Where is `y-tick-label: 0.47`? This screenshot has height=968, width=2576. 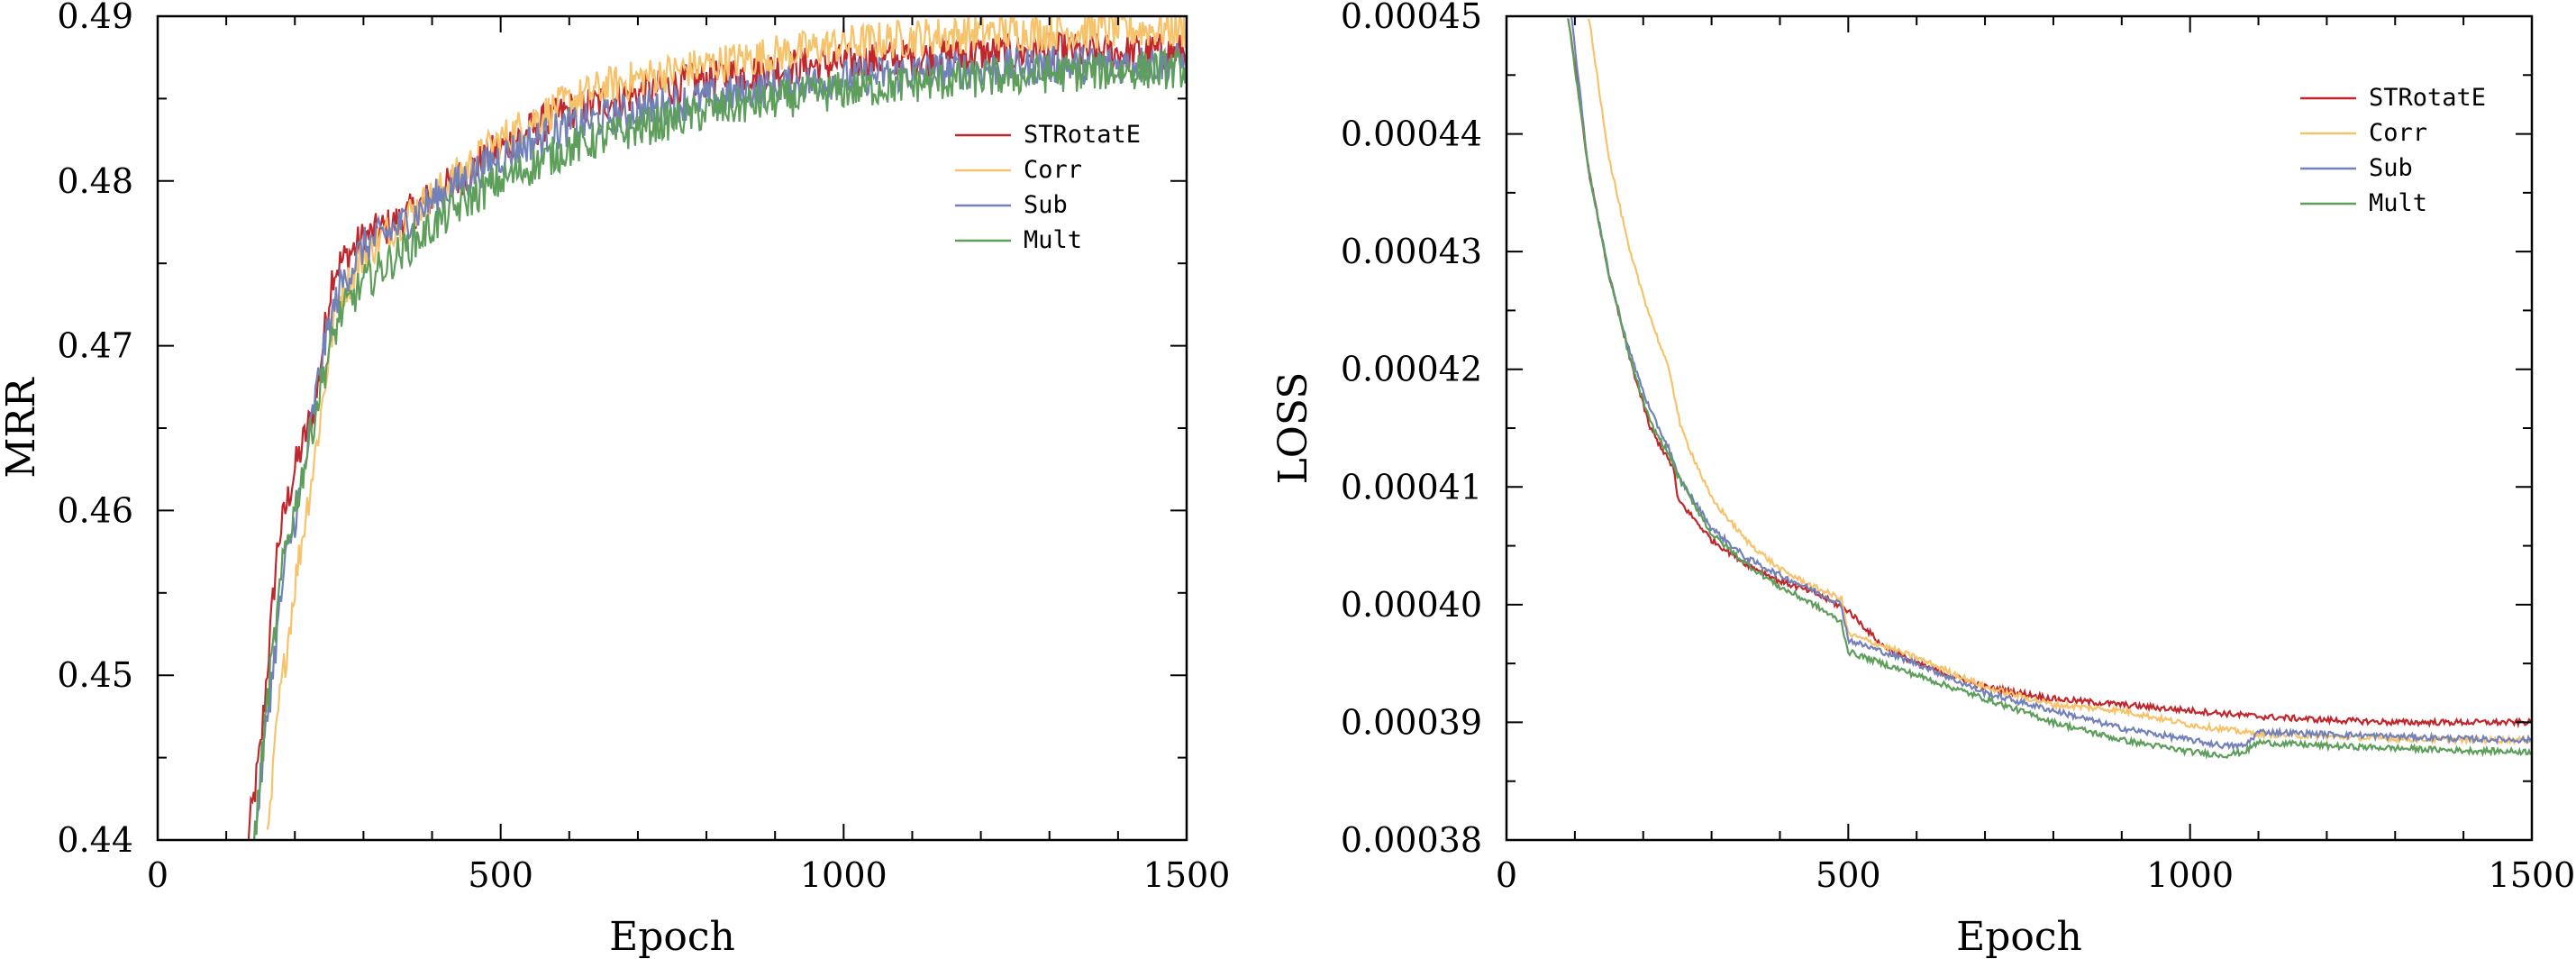
y-tick-label: 0.47 is located at coordinates (95, 346).